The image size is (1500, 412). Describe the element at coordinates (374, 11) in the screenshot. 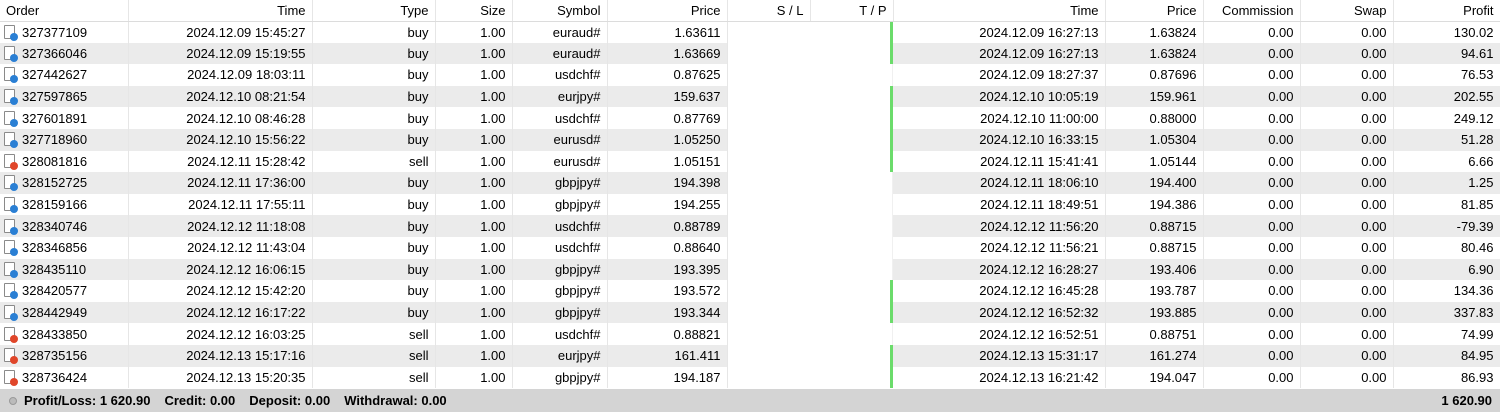

I see `column-header-type: Type` at that location.